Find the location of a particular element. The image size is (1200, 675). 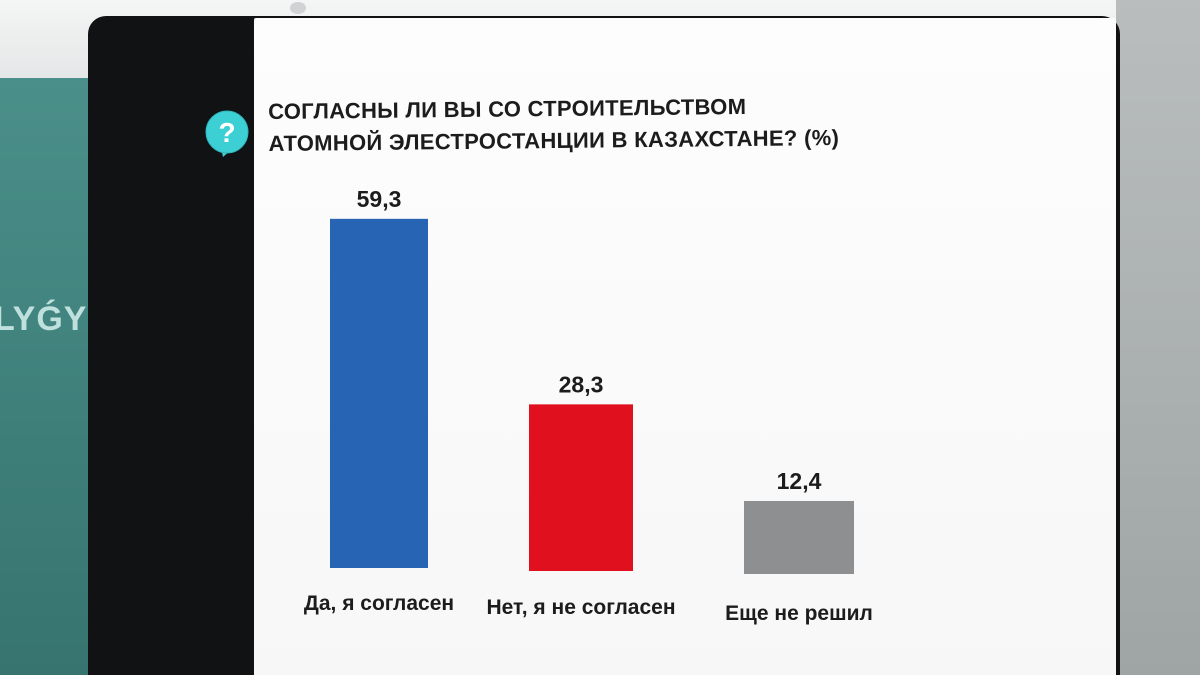

question-mark-glyph: ? is located at coordinates (226, 132).